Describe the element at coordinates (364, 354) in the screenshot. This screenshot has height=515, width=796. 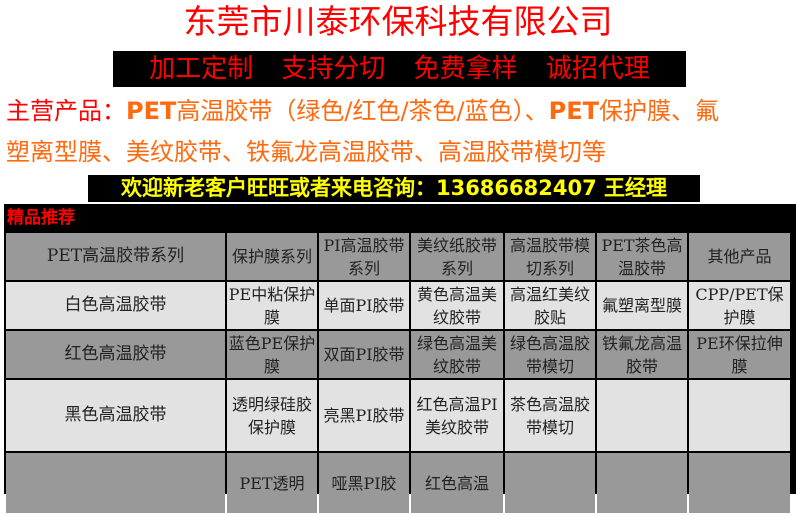
I see `table-cell: 双面PI胶带` at that location.